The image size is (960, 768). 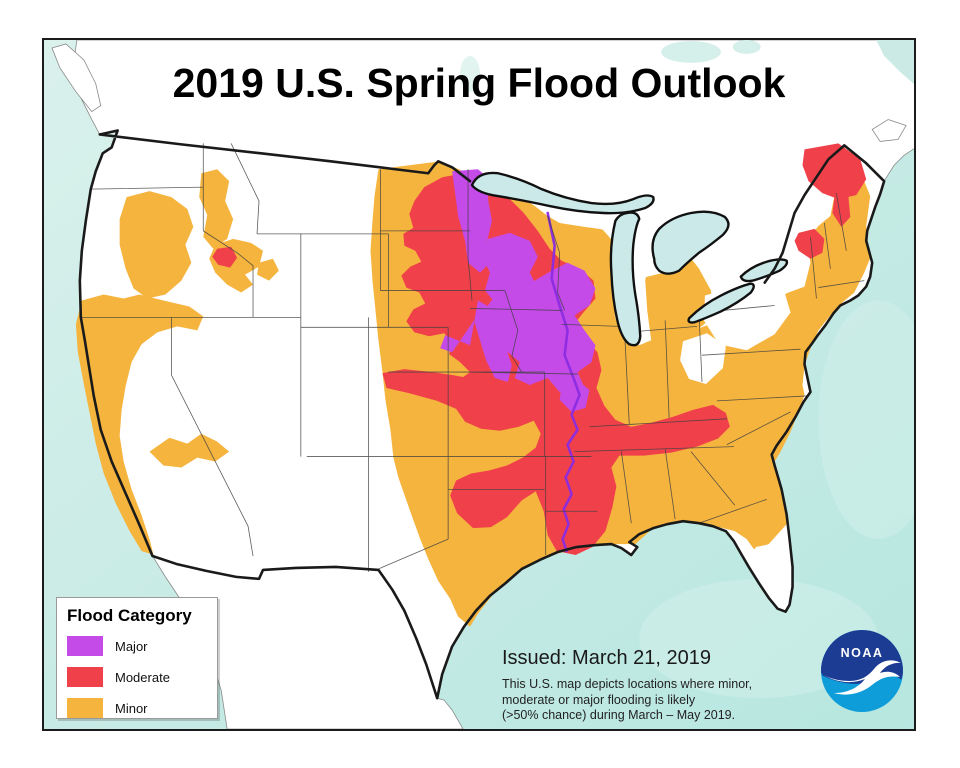 What do you see at coordinates (861, 677) in the screenshot?
I see `noaa-seagull-icon` at bounding box center [861, 677].